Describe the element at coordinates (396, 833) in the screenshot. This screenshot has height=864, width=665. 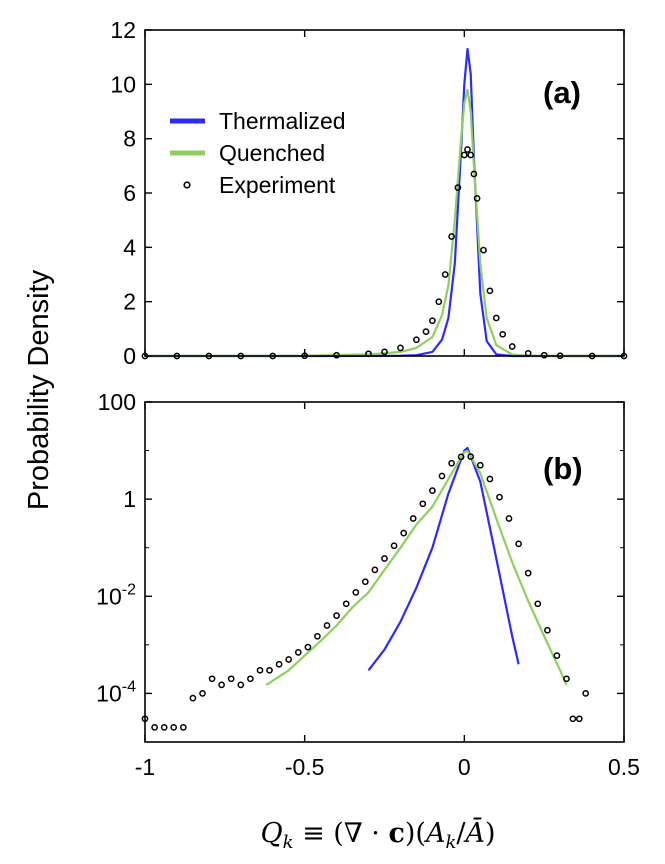
I see `xlabel-c: c` at that location.